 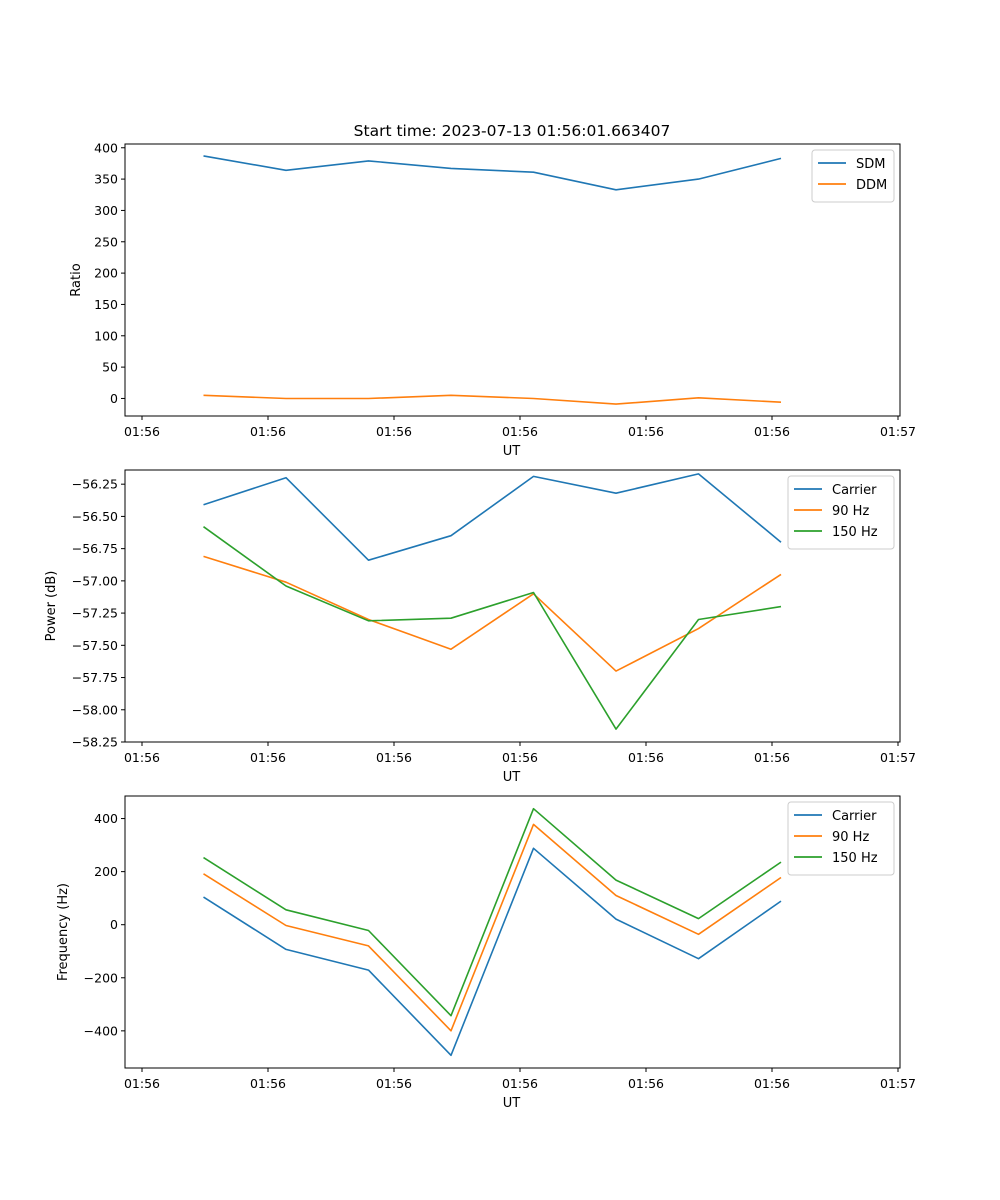 I want to click on y-tick-label: 100, so click(x=106, y=335).